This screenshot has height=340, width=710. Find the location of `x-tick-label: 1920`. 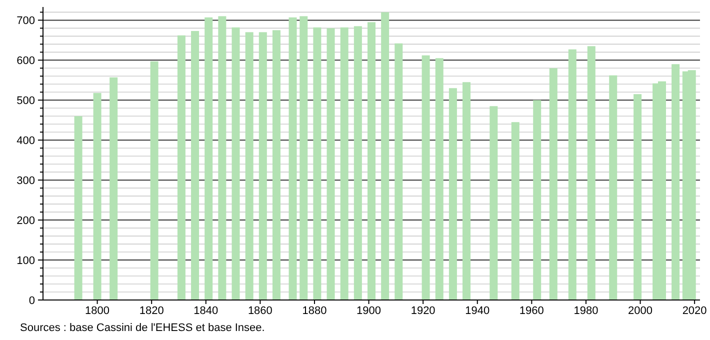

x-tick-label: 1920 is located at coordinates (423, 311).